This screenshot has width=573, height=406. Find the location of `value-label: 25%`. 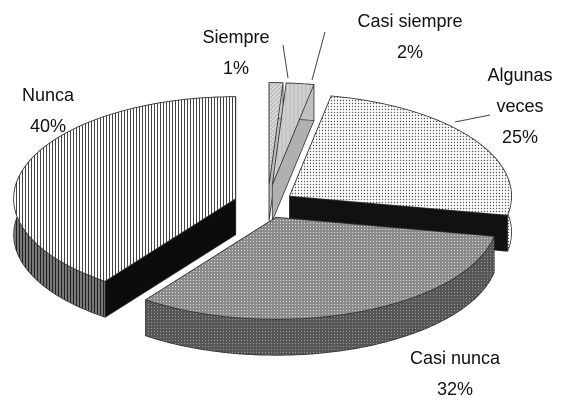

value-label: 25% is located at coordinates (520, 137).